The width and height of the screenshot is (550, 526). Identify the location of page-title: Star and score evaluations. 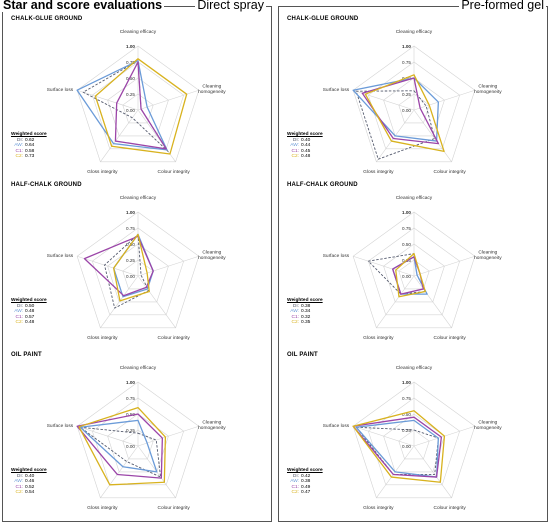
(83, 6).